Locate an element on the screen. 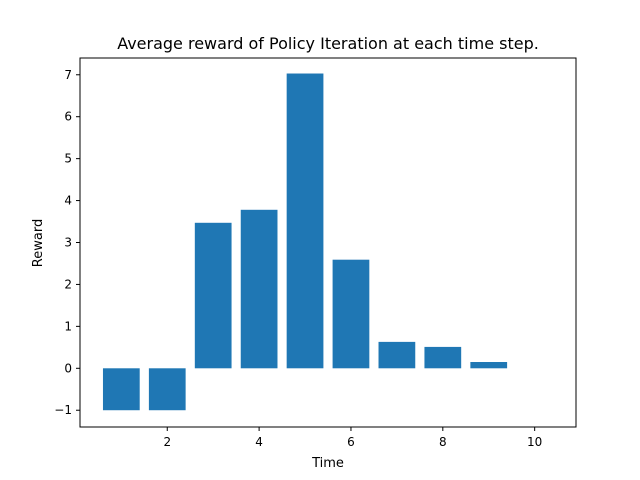 The height and width of the screenshot is (480, 640). y-tick-label: 7 is located at coordinates (68, 75).